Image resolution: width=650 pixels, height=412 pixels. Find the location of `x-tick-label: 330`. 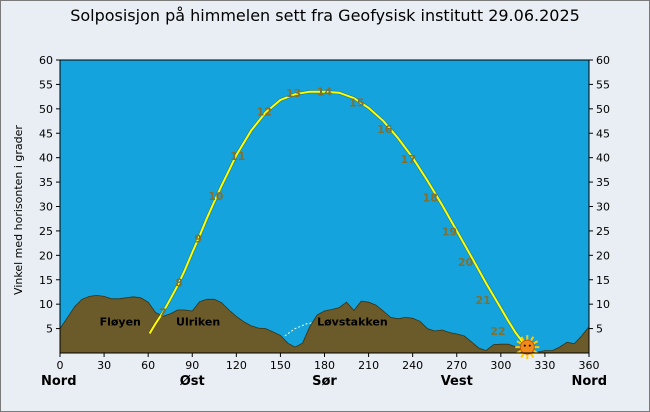

x-tick-label: 330 is located at coordinates (544, 365).